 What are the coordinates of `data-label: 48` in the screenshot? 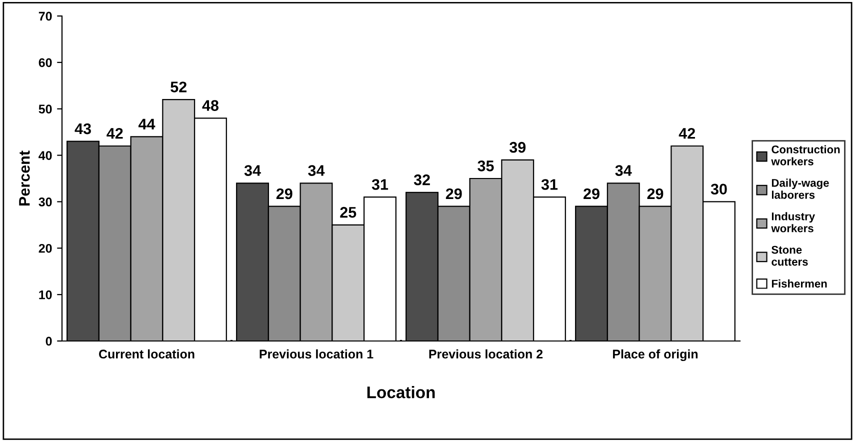 It's located at (210, 105).